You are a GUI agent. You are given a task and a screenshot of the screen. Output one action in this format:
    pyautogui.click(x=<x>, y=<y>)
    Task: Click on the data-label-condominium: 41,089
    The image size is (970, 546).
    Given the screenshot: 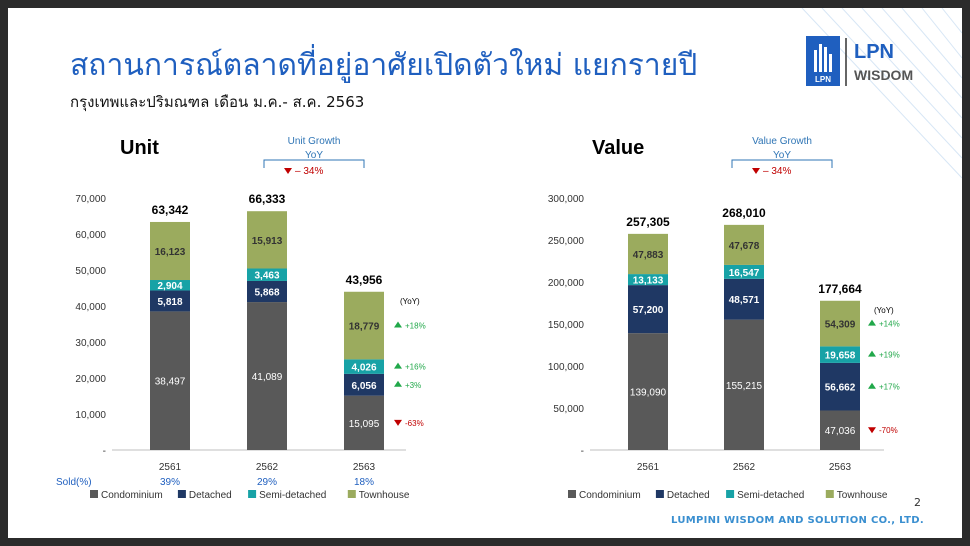 What is the action you would take?
    pyautogui.click(x=267, y=377)
    